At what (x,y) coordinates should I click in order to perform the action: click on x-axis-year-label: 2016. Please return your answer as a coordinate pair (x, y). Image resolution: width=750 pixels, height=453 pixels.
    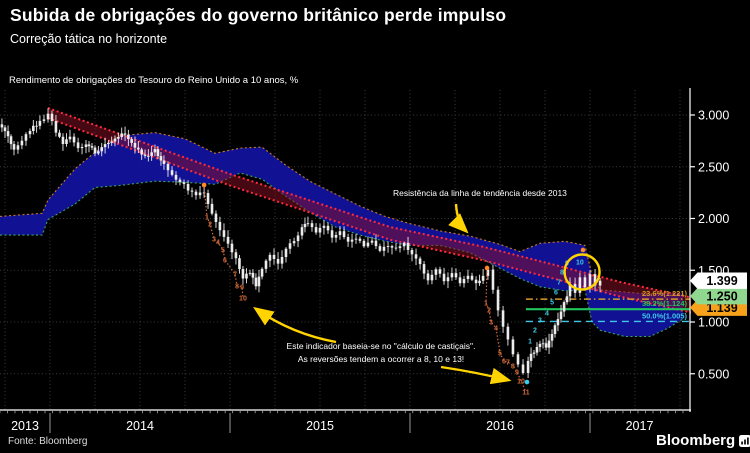
    Looking at the image, I should click on (500, 426).